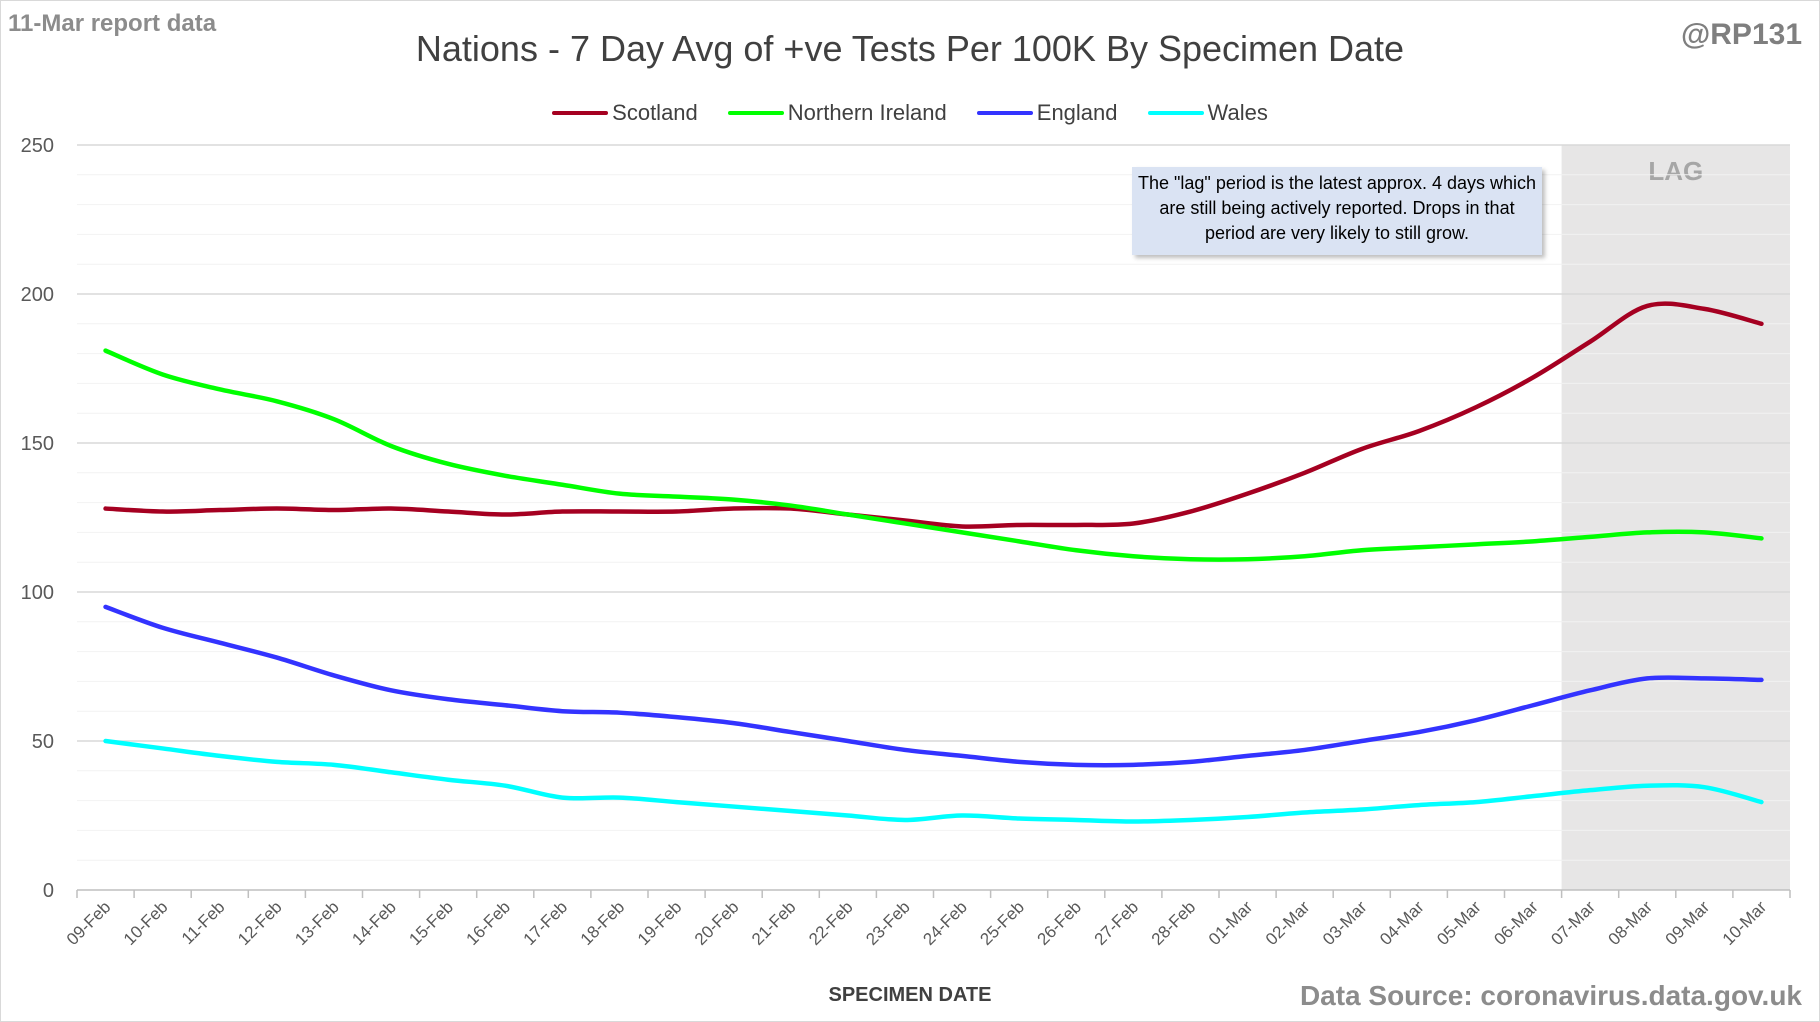 The height and width of the screenshot is (1022, 1820). Describe the element at coordinates (717, 923) in the screenshot. I see `x-tick-label: 20-Feb` at that location.